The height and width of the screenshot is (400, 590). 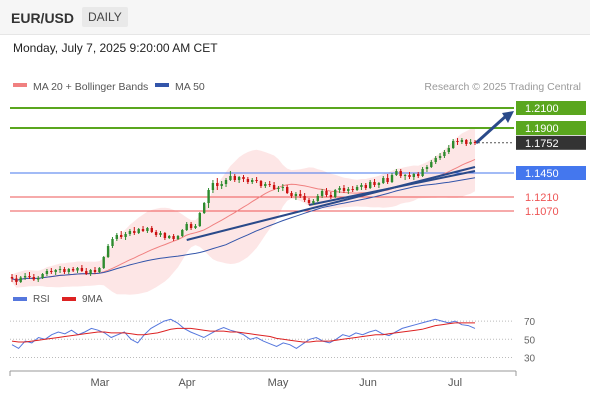 I want to click on ma50-legend-swatch, so click(x=162, y=85).